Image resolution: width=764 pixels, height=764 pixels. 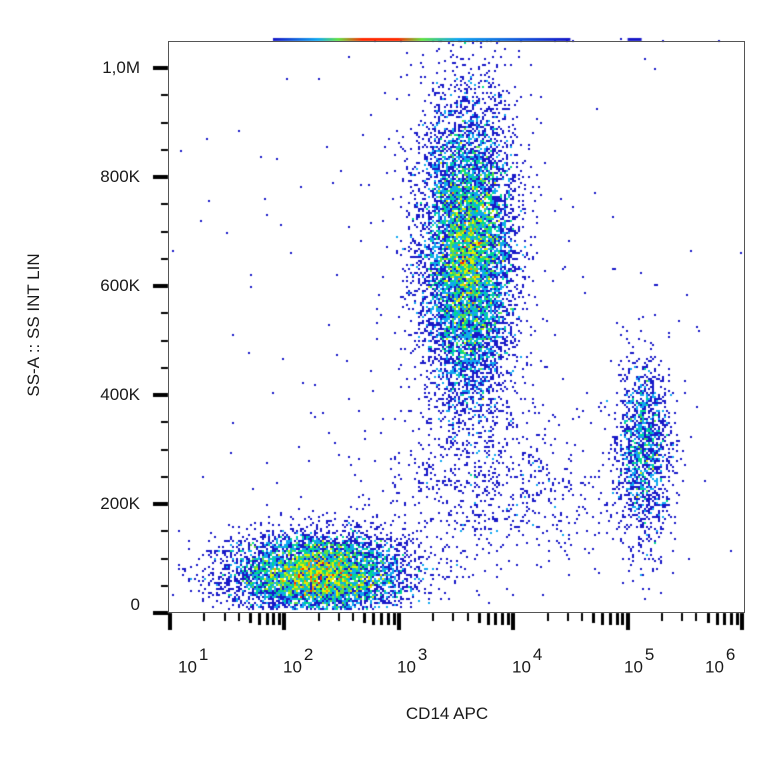 I want to click on y-tick-label: 400K, so click(x=120, y=394).